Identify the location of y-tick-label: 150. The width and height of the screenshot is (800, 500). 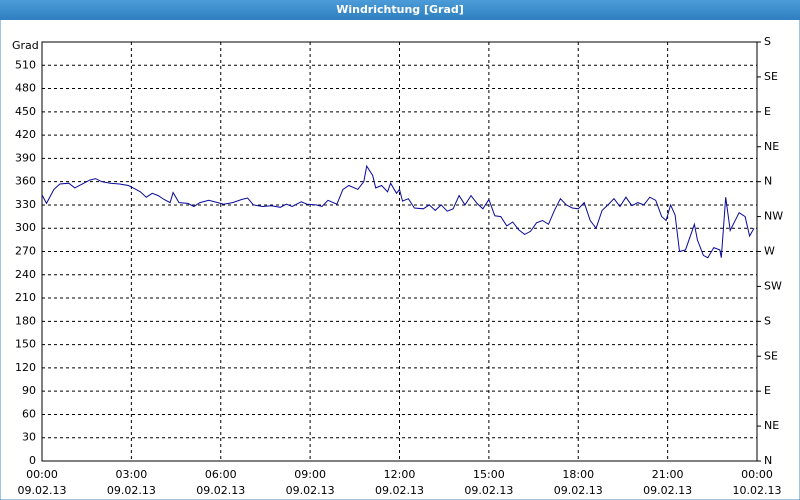
(25, 344).